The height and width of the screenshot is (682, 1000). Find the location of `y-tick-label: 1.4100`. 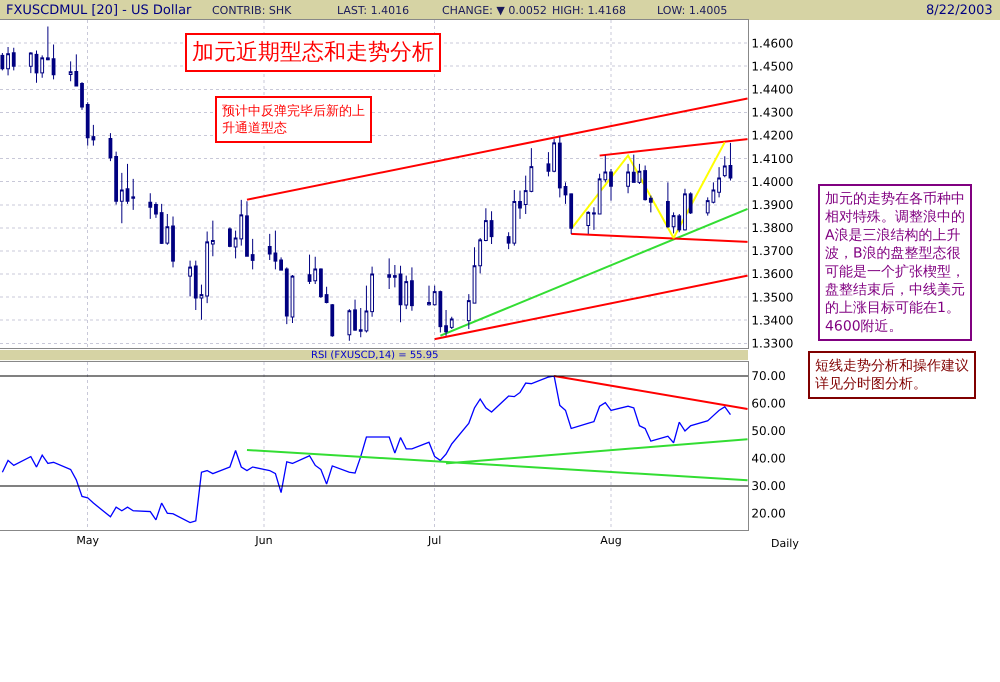

y-tick-label: 1.4100 is located at coordinates (772, 159).